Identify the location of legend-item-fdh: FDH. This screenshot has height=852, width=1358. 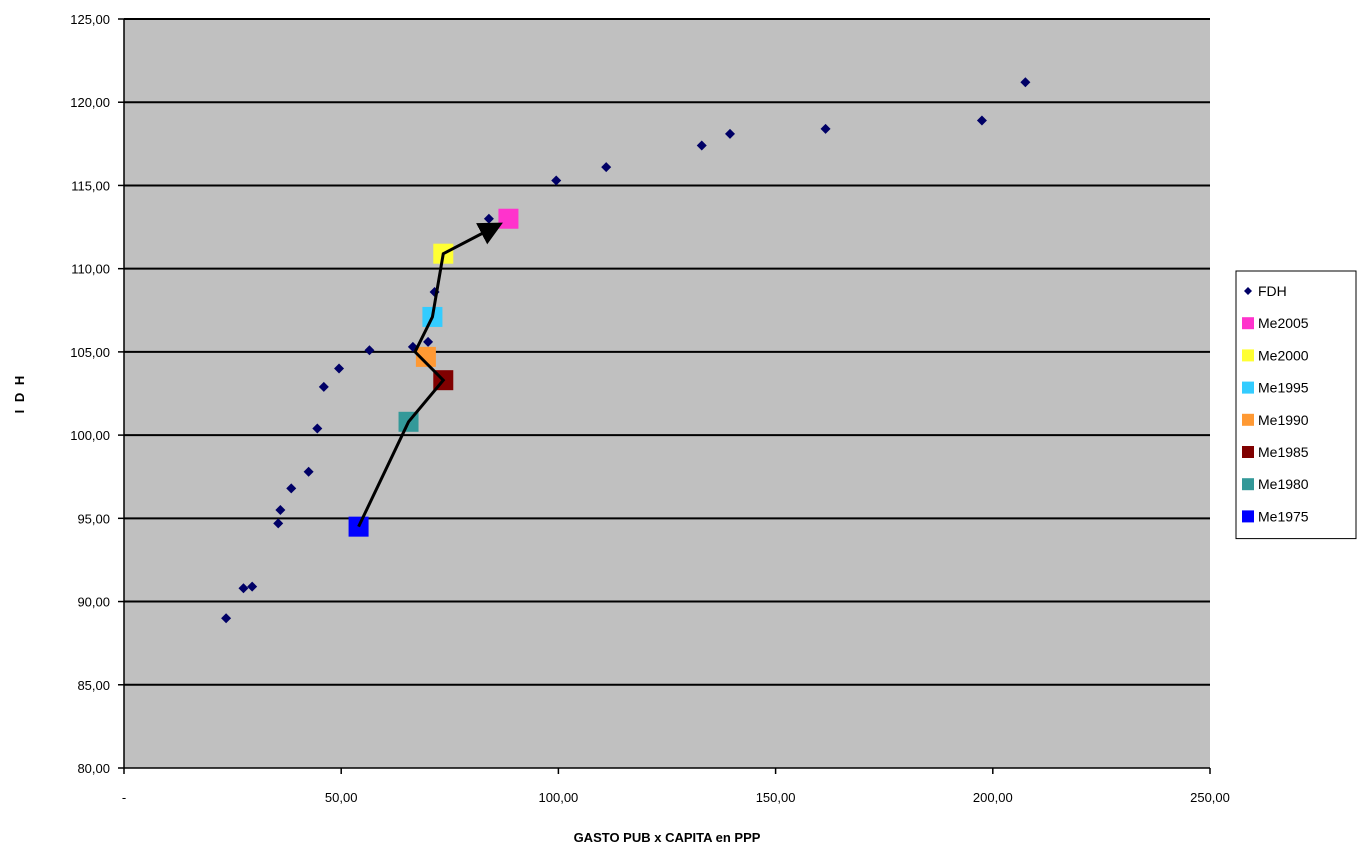
(1265, 291).